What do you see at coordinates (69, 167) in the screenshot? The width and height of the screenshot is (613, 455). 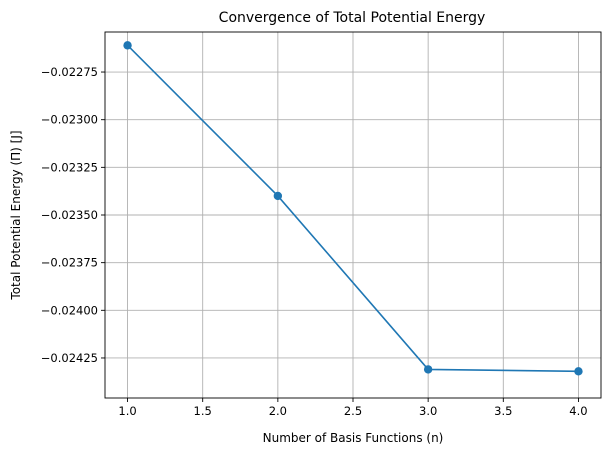 I see `y-tick-label: −0.02325` at bounding box center [69, 167].